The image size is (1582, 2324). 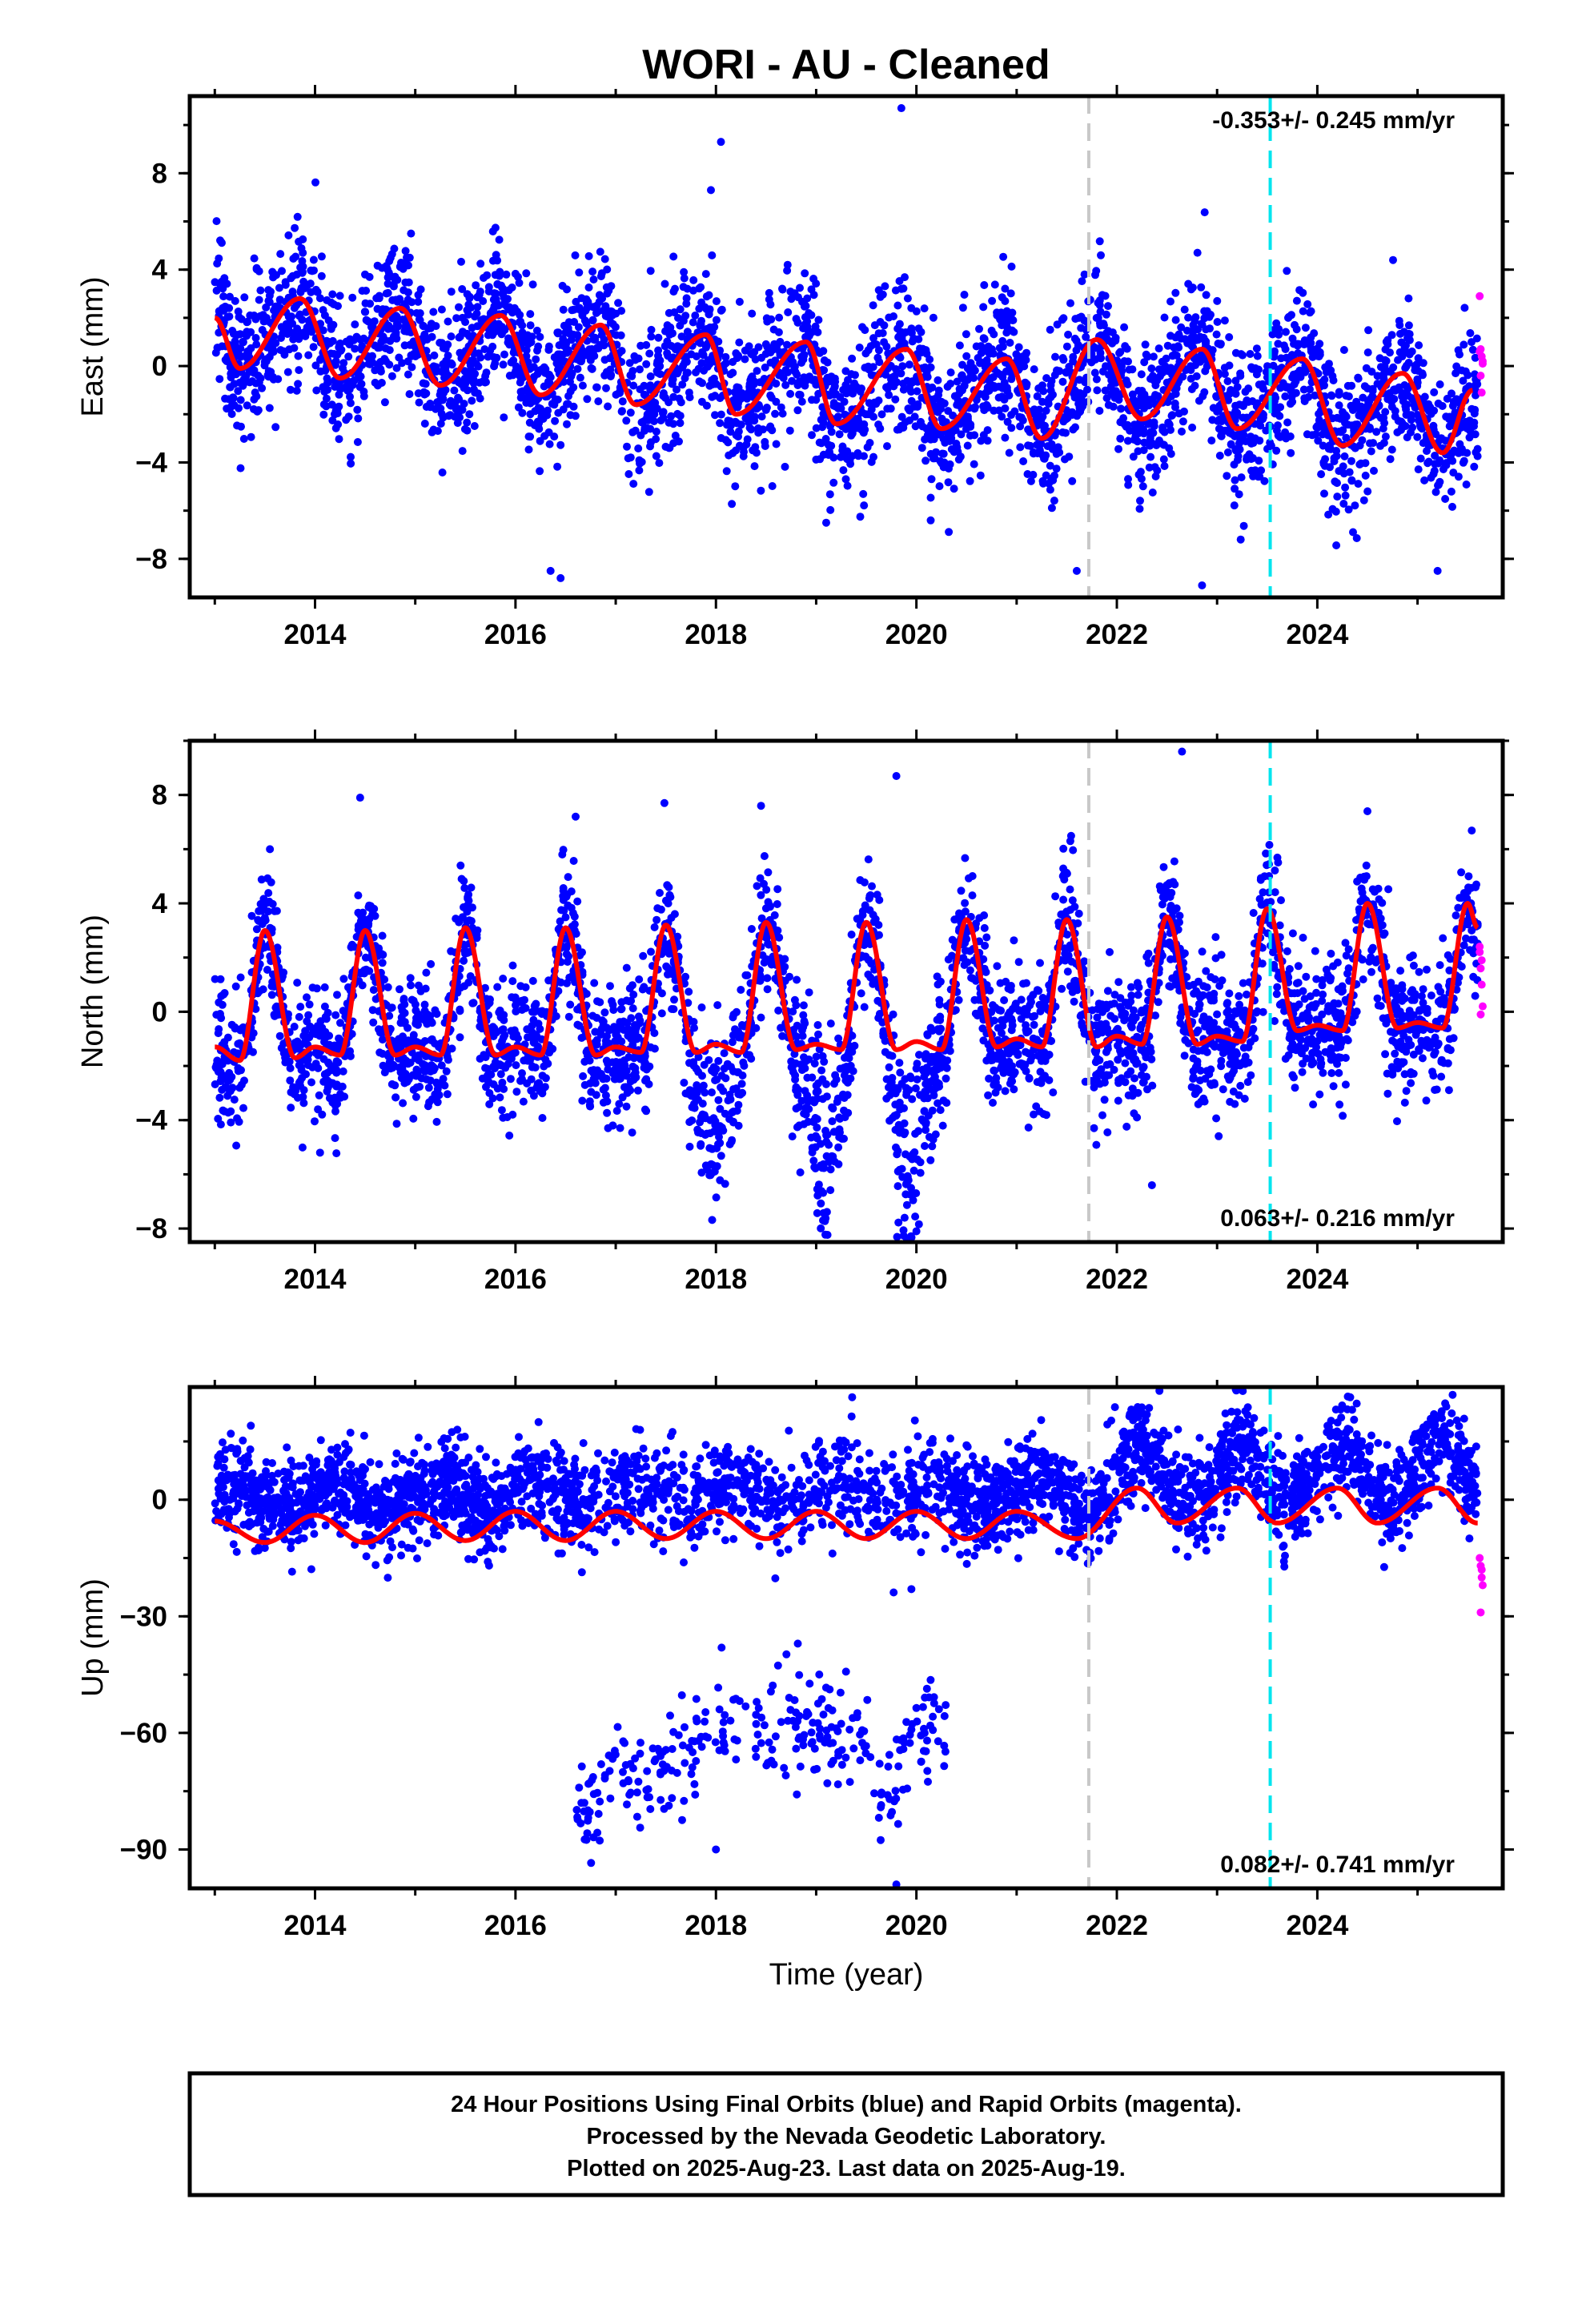 What do you see at coordinates (846, 65) in the screenshot?
I see `figure-title: WORI - AU - Cleaned` at bounding box center [846, 65].